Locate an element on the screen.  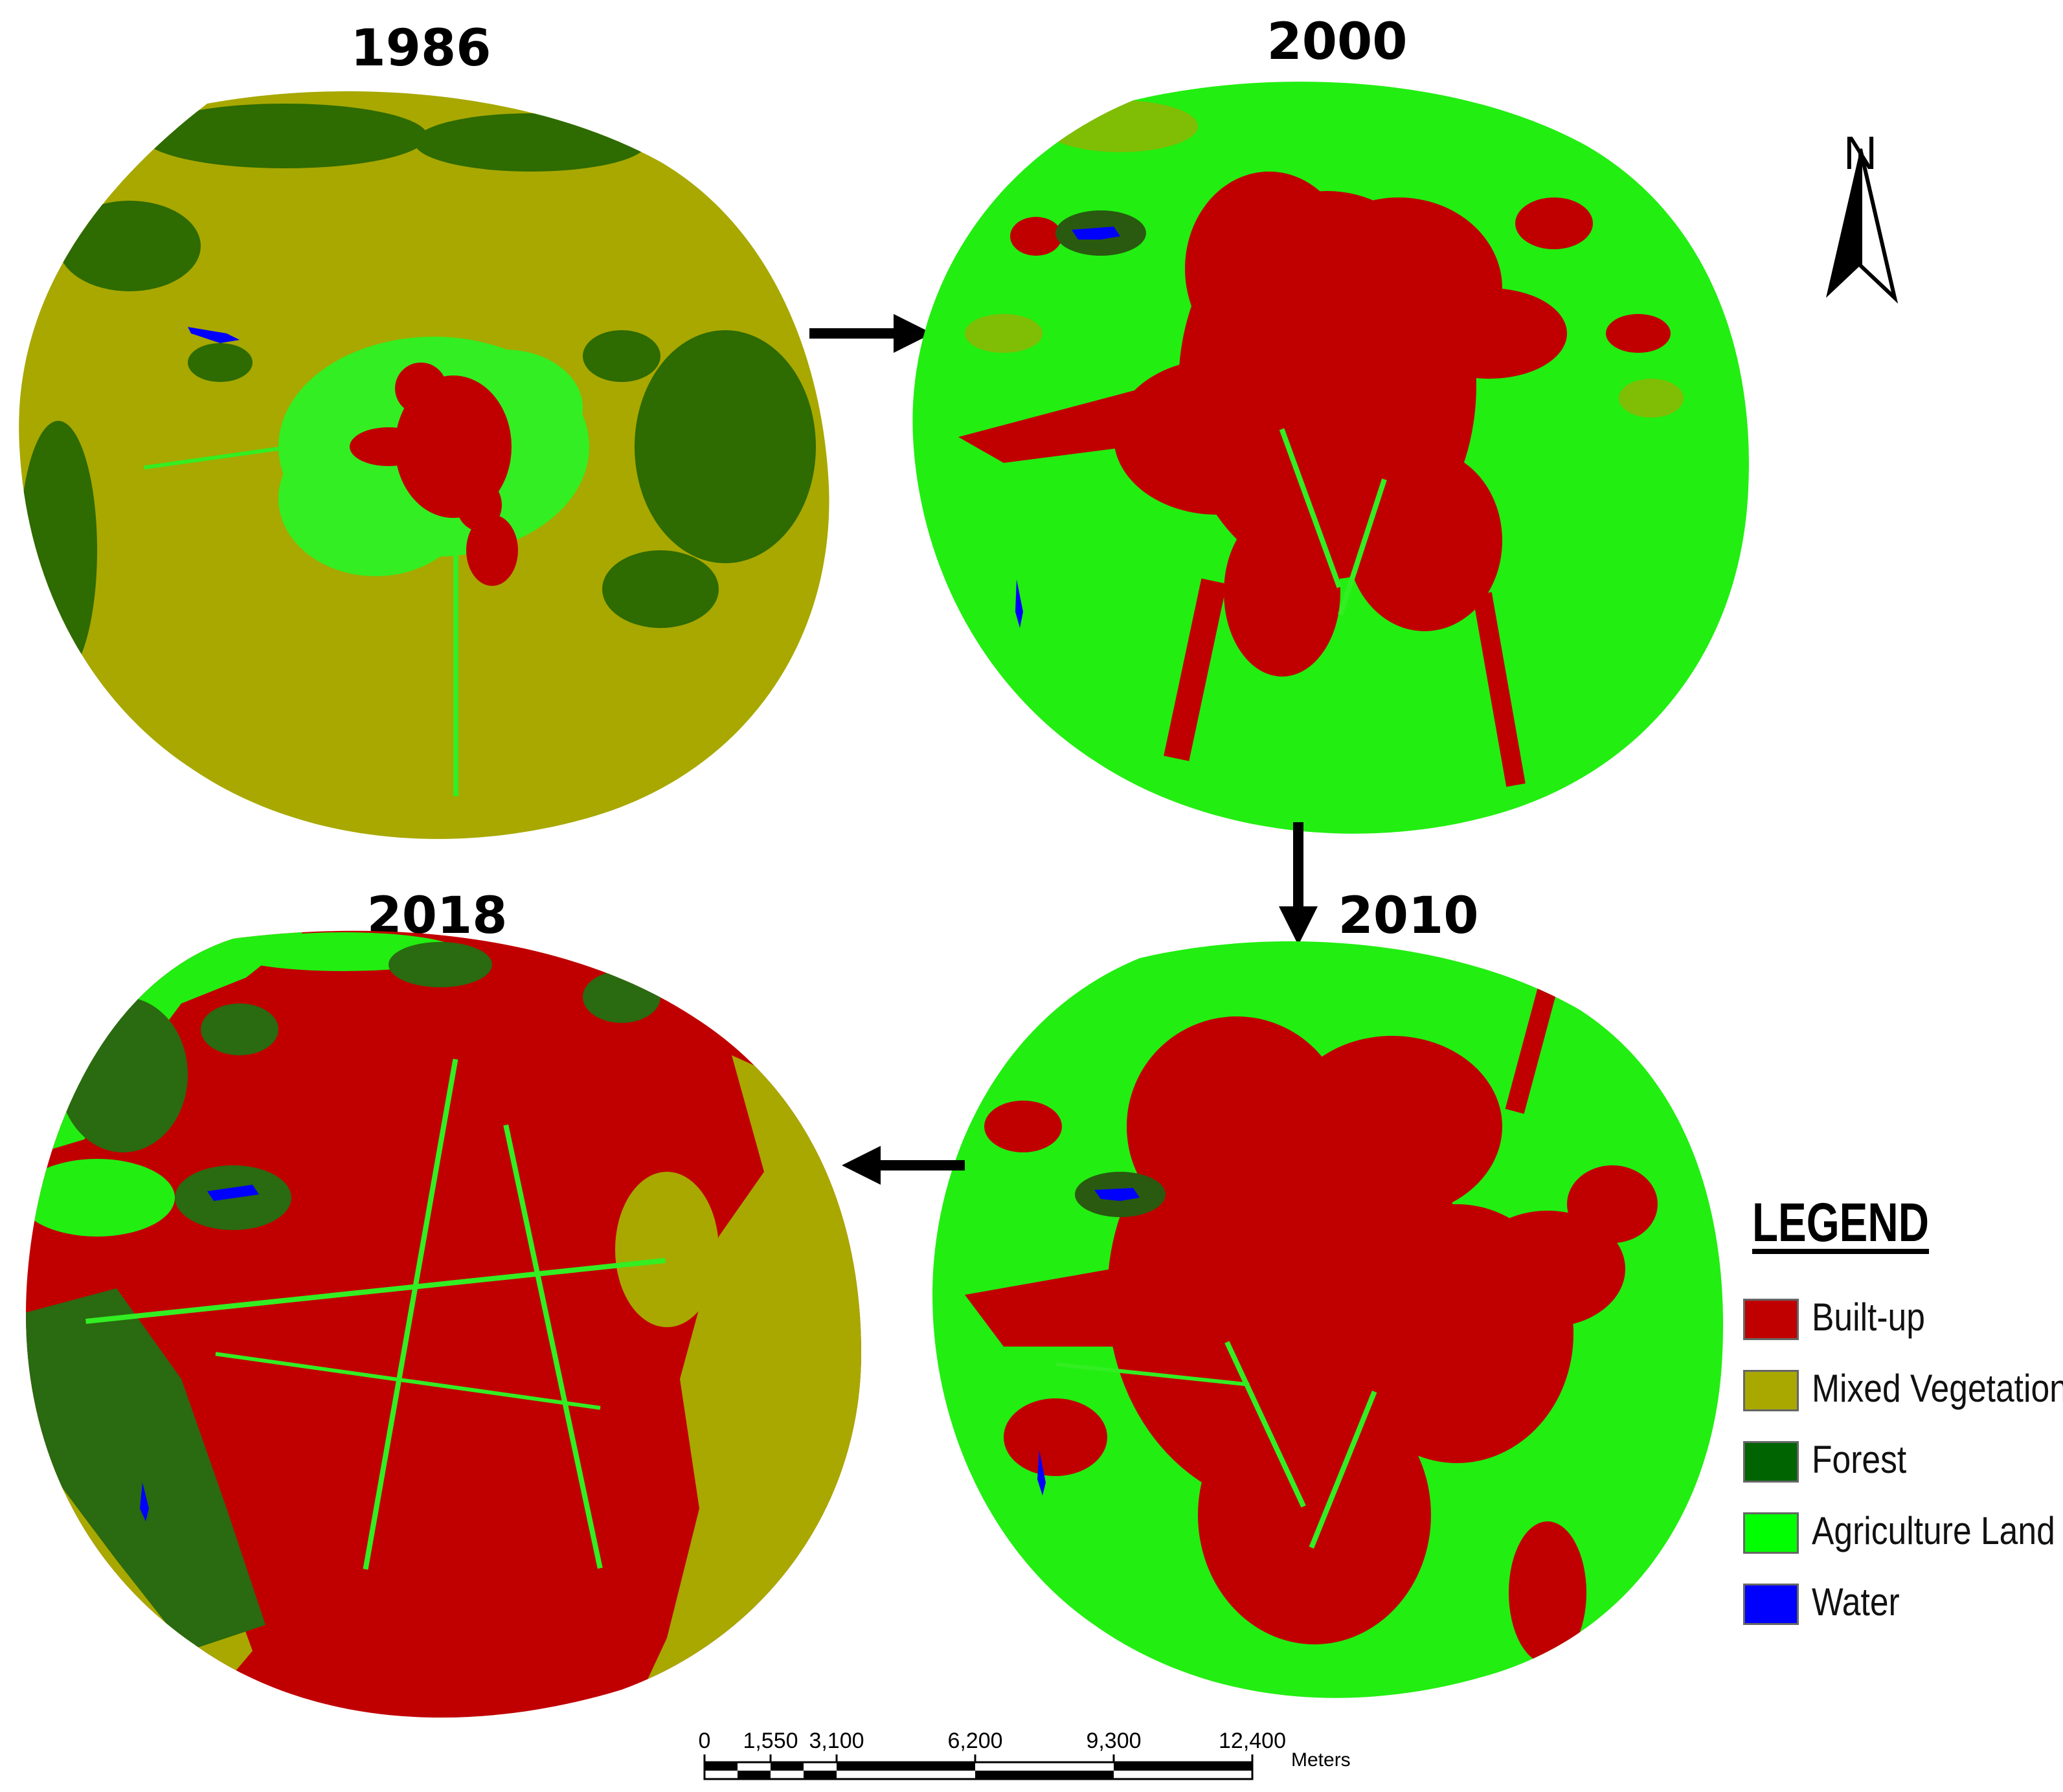
north-arrow-icon is located at coordinates (1862, 226).